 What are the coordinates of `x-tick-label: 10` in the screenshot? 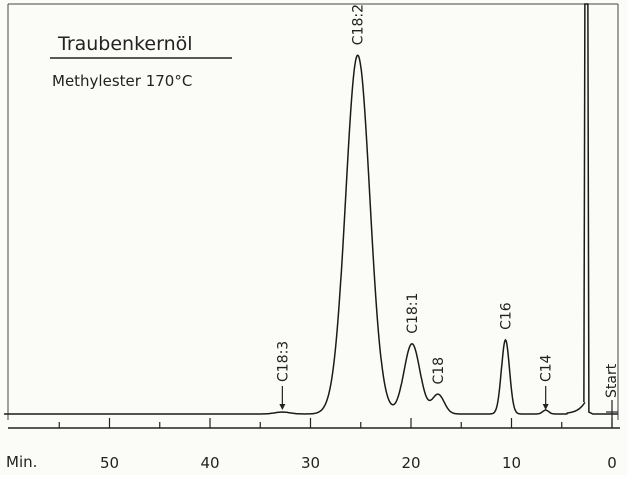 It's located at (511, 463).